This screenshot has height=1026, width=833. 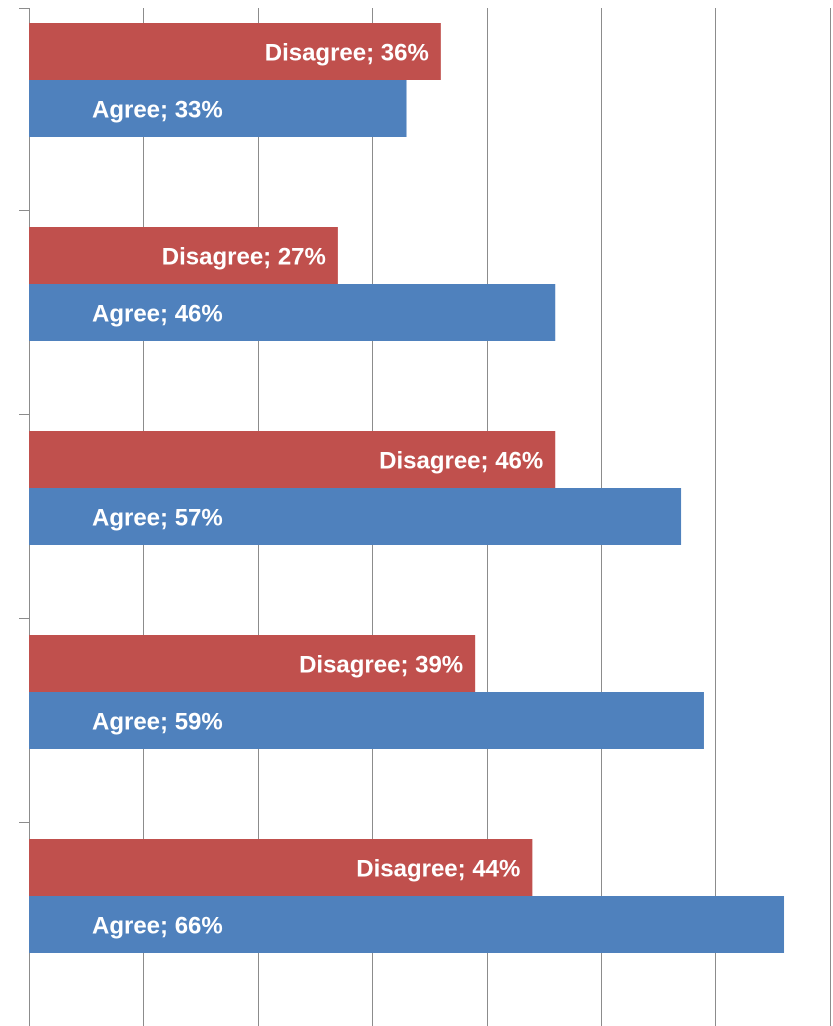 I want to click on disagree-data-label: Disagree; 36%, so click(x=347, y=53).